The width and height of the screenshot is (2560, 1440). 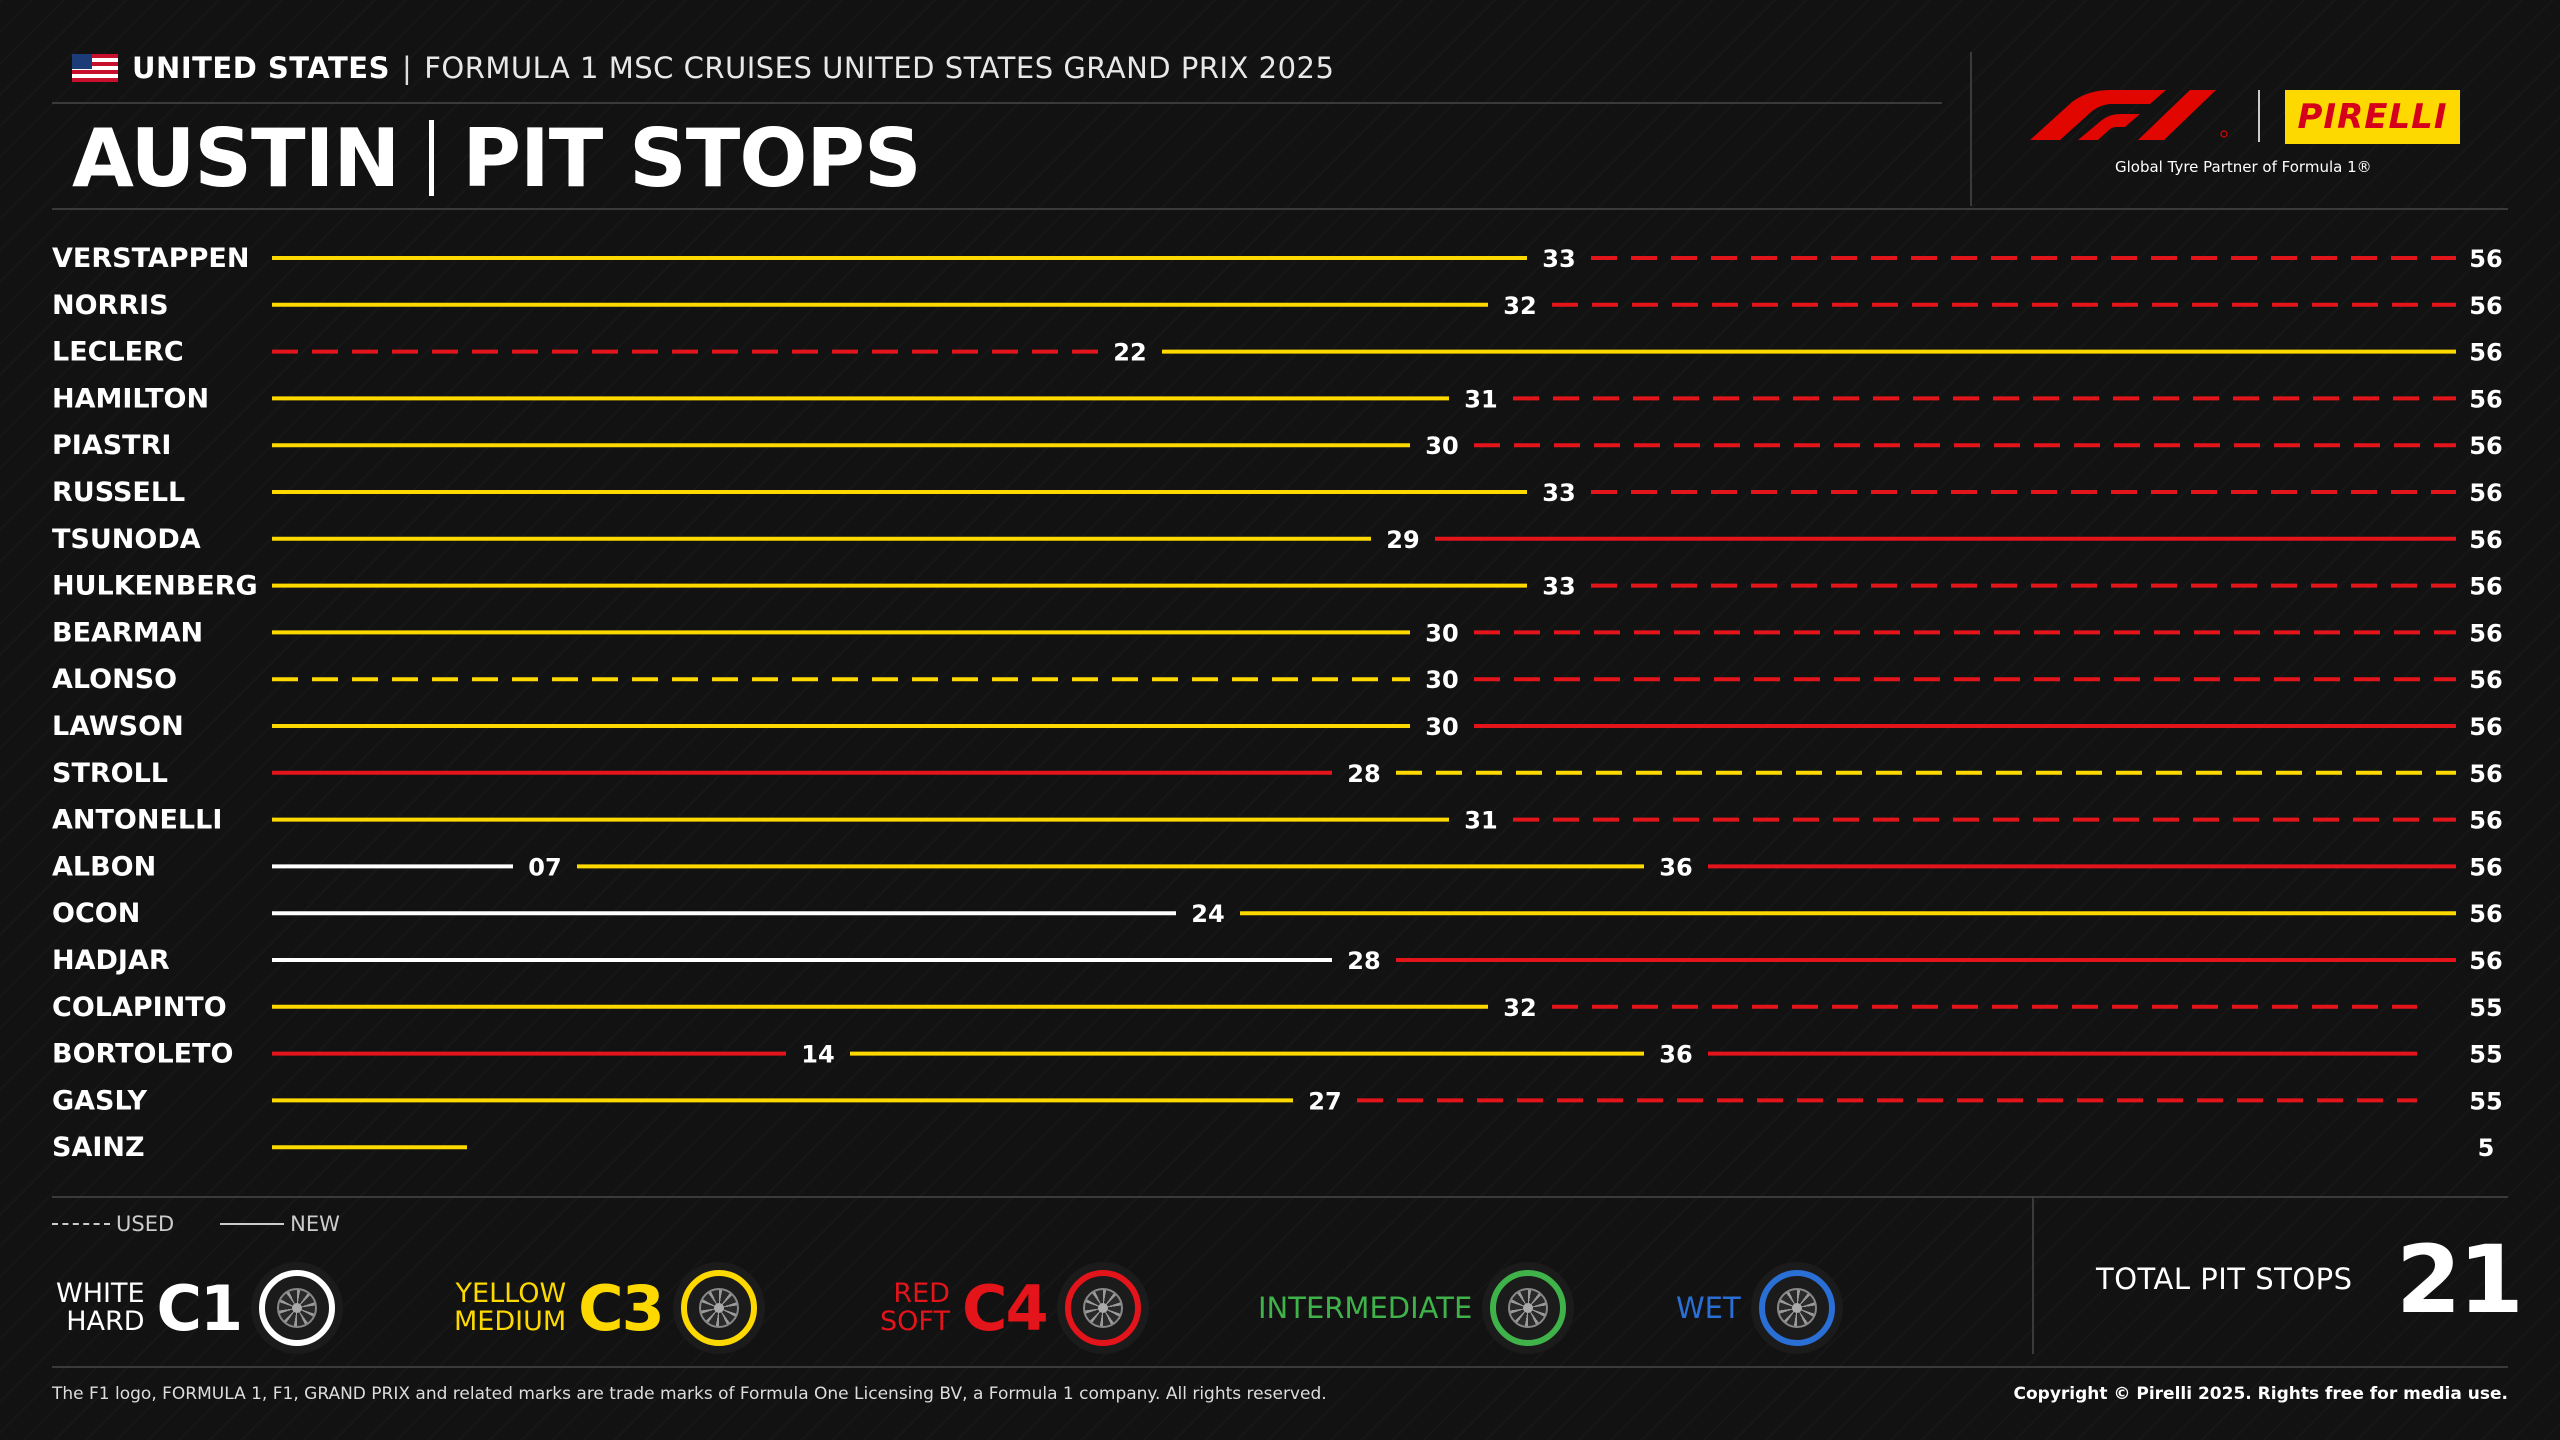 I want to click on driver-name: STROLL, so click(x=110, y=773).